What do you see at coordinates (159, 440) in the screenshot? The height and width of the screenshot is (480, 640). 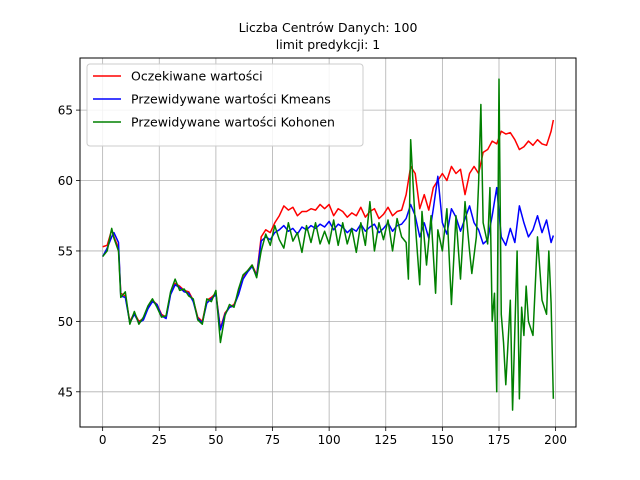 I see `x-tick-label: 25` at bounding box center [159, 440].